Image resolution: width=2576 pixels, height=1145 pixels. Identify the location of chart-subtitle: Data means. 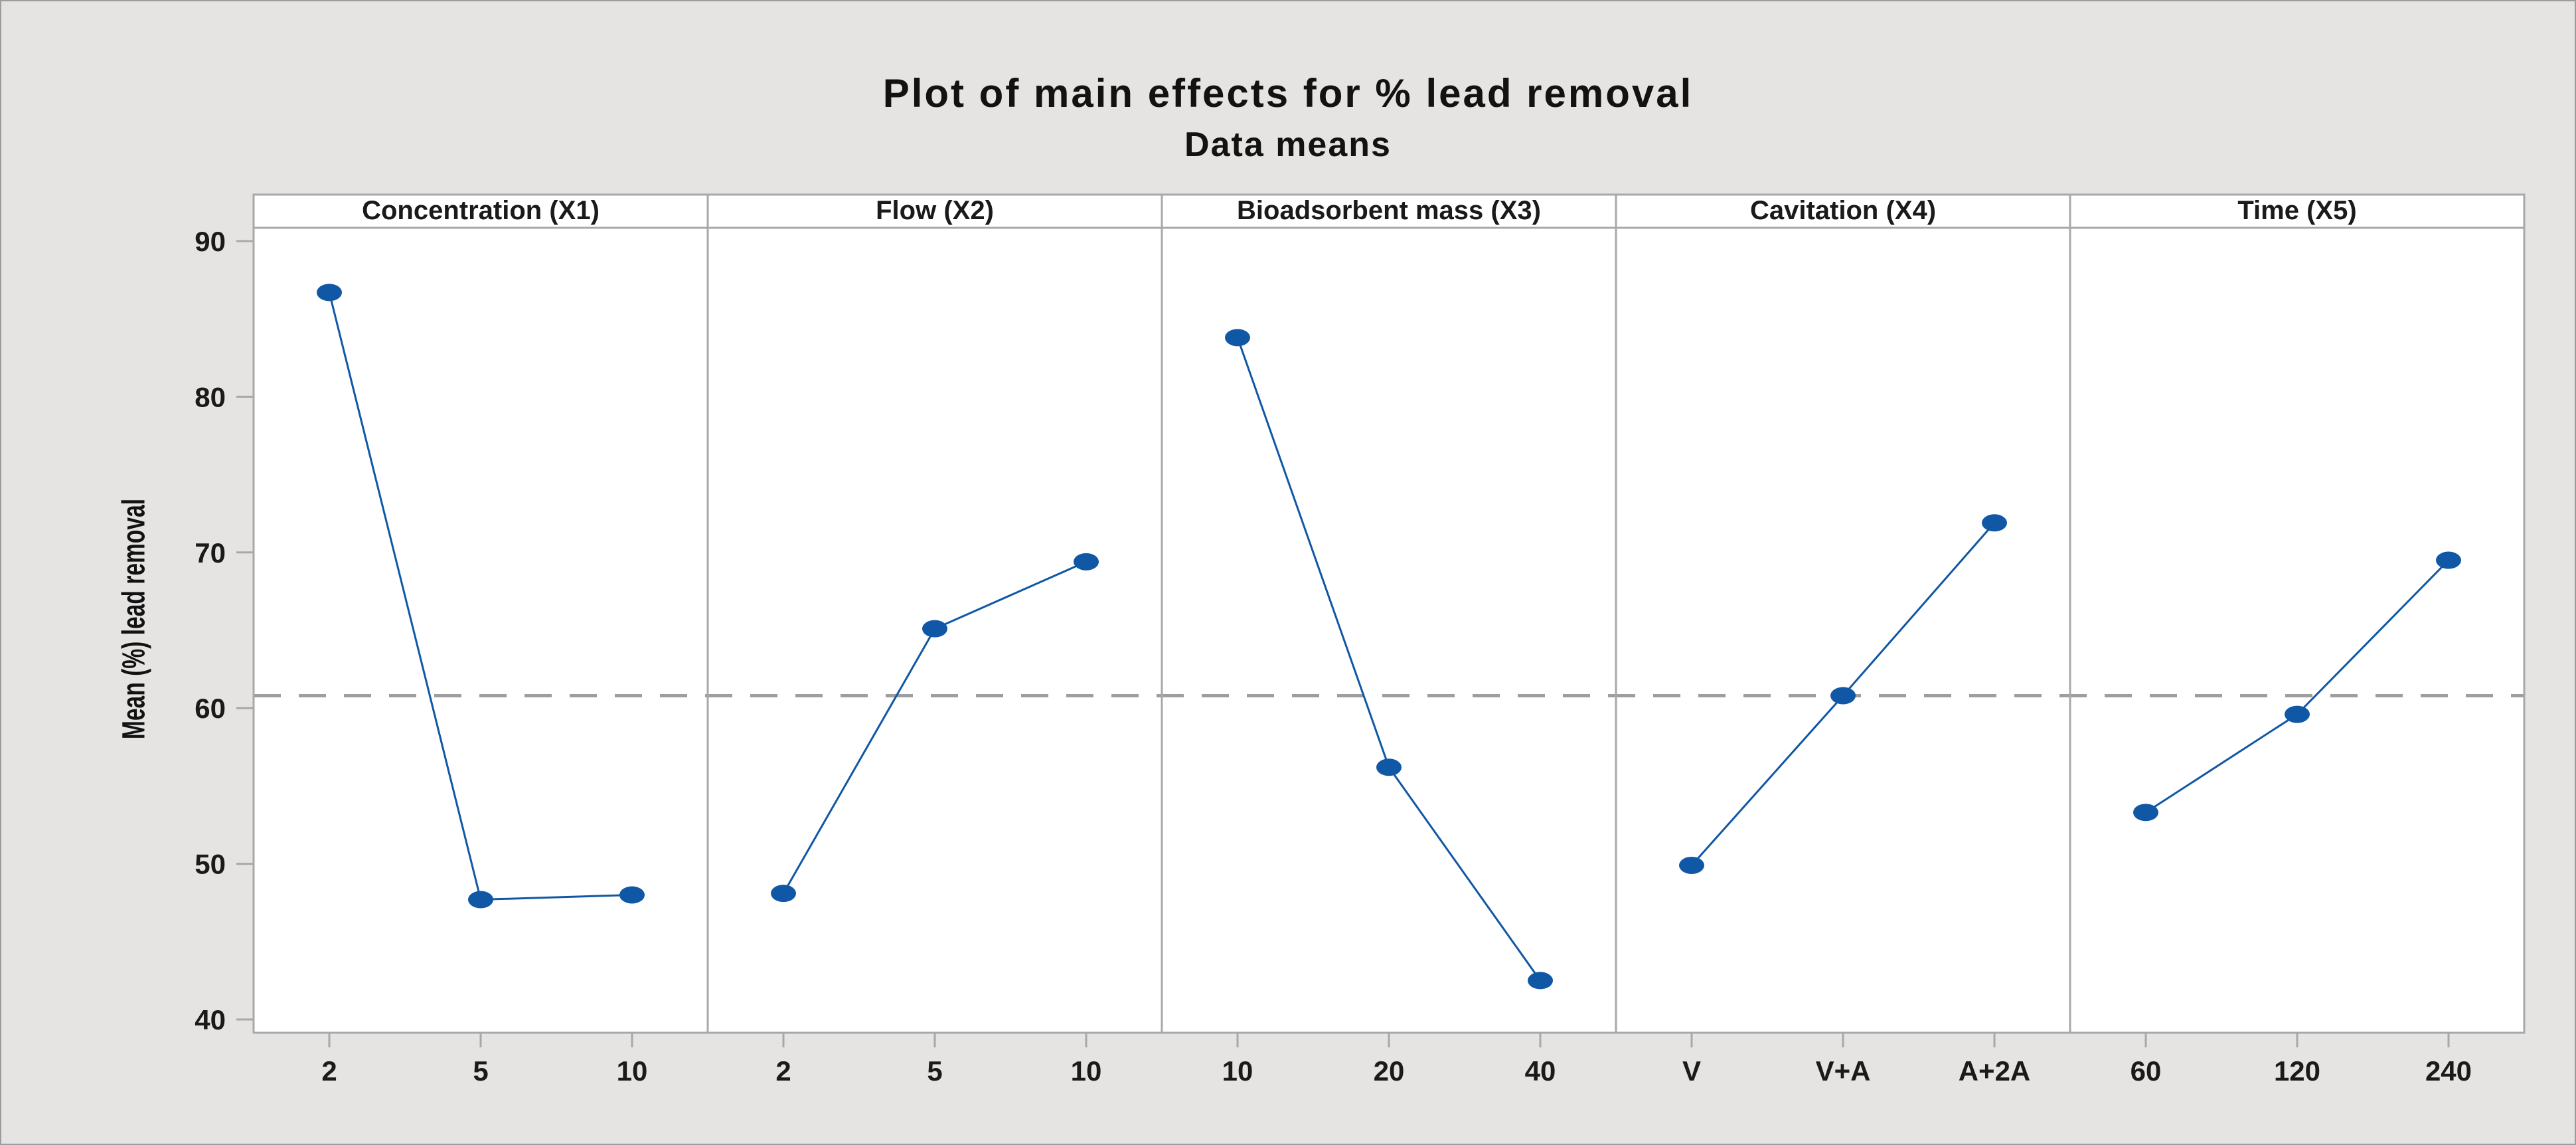
(1288, 145).